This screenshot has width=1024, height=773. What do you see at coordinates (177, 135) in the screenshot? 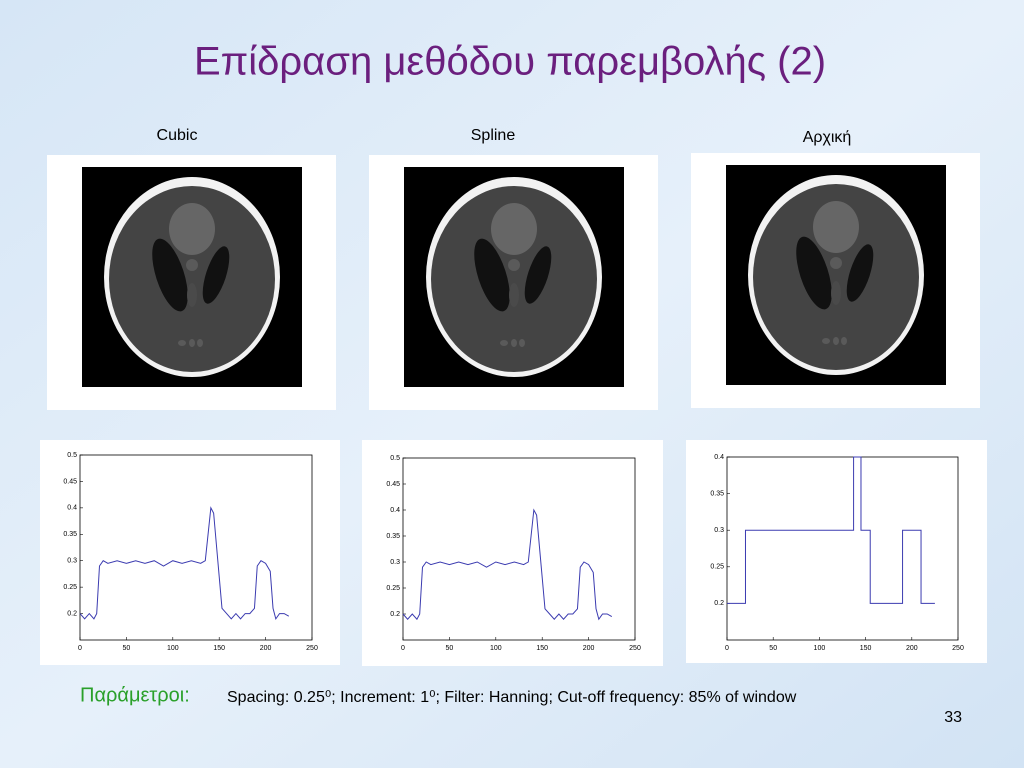
I see `image-label: Cubic` at bounding box center [177, 135].